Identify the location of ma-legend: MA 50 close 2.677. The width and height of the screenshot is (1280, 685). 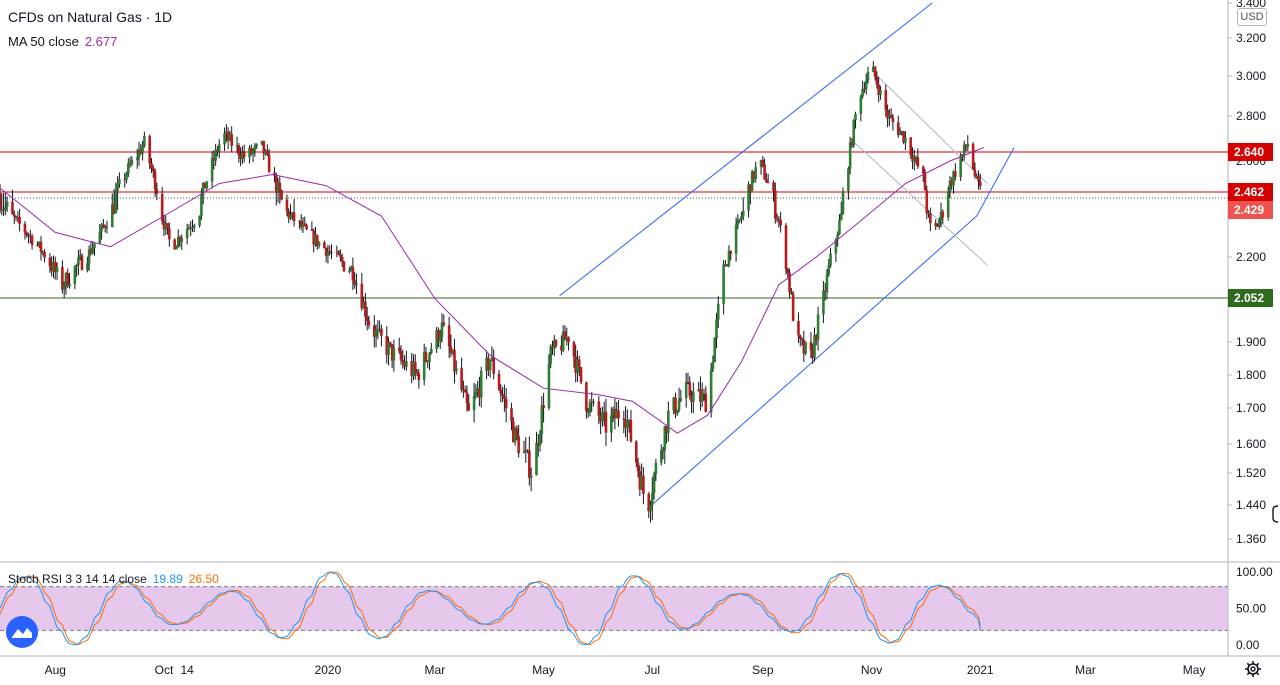
(62, 41).